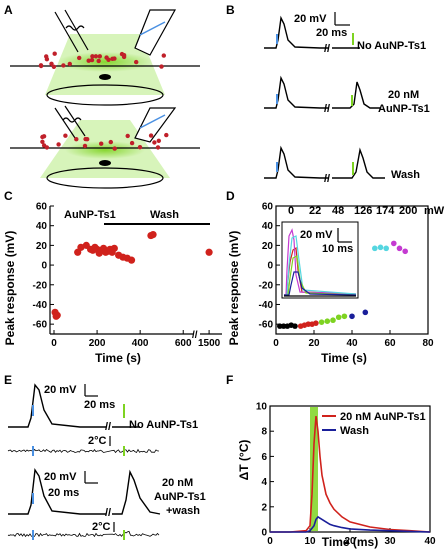 The height and width of the screenshot is (550, 446). Describe the element at coordinates (152, 121) in the screenshot. I see `electrode-wire-bottom` at that location.